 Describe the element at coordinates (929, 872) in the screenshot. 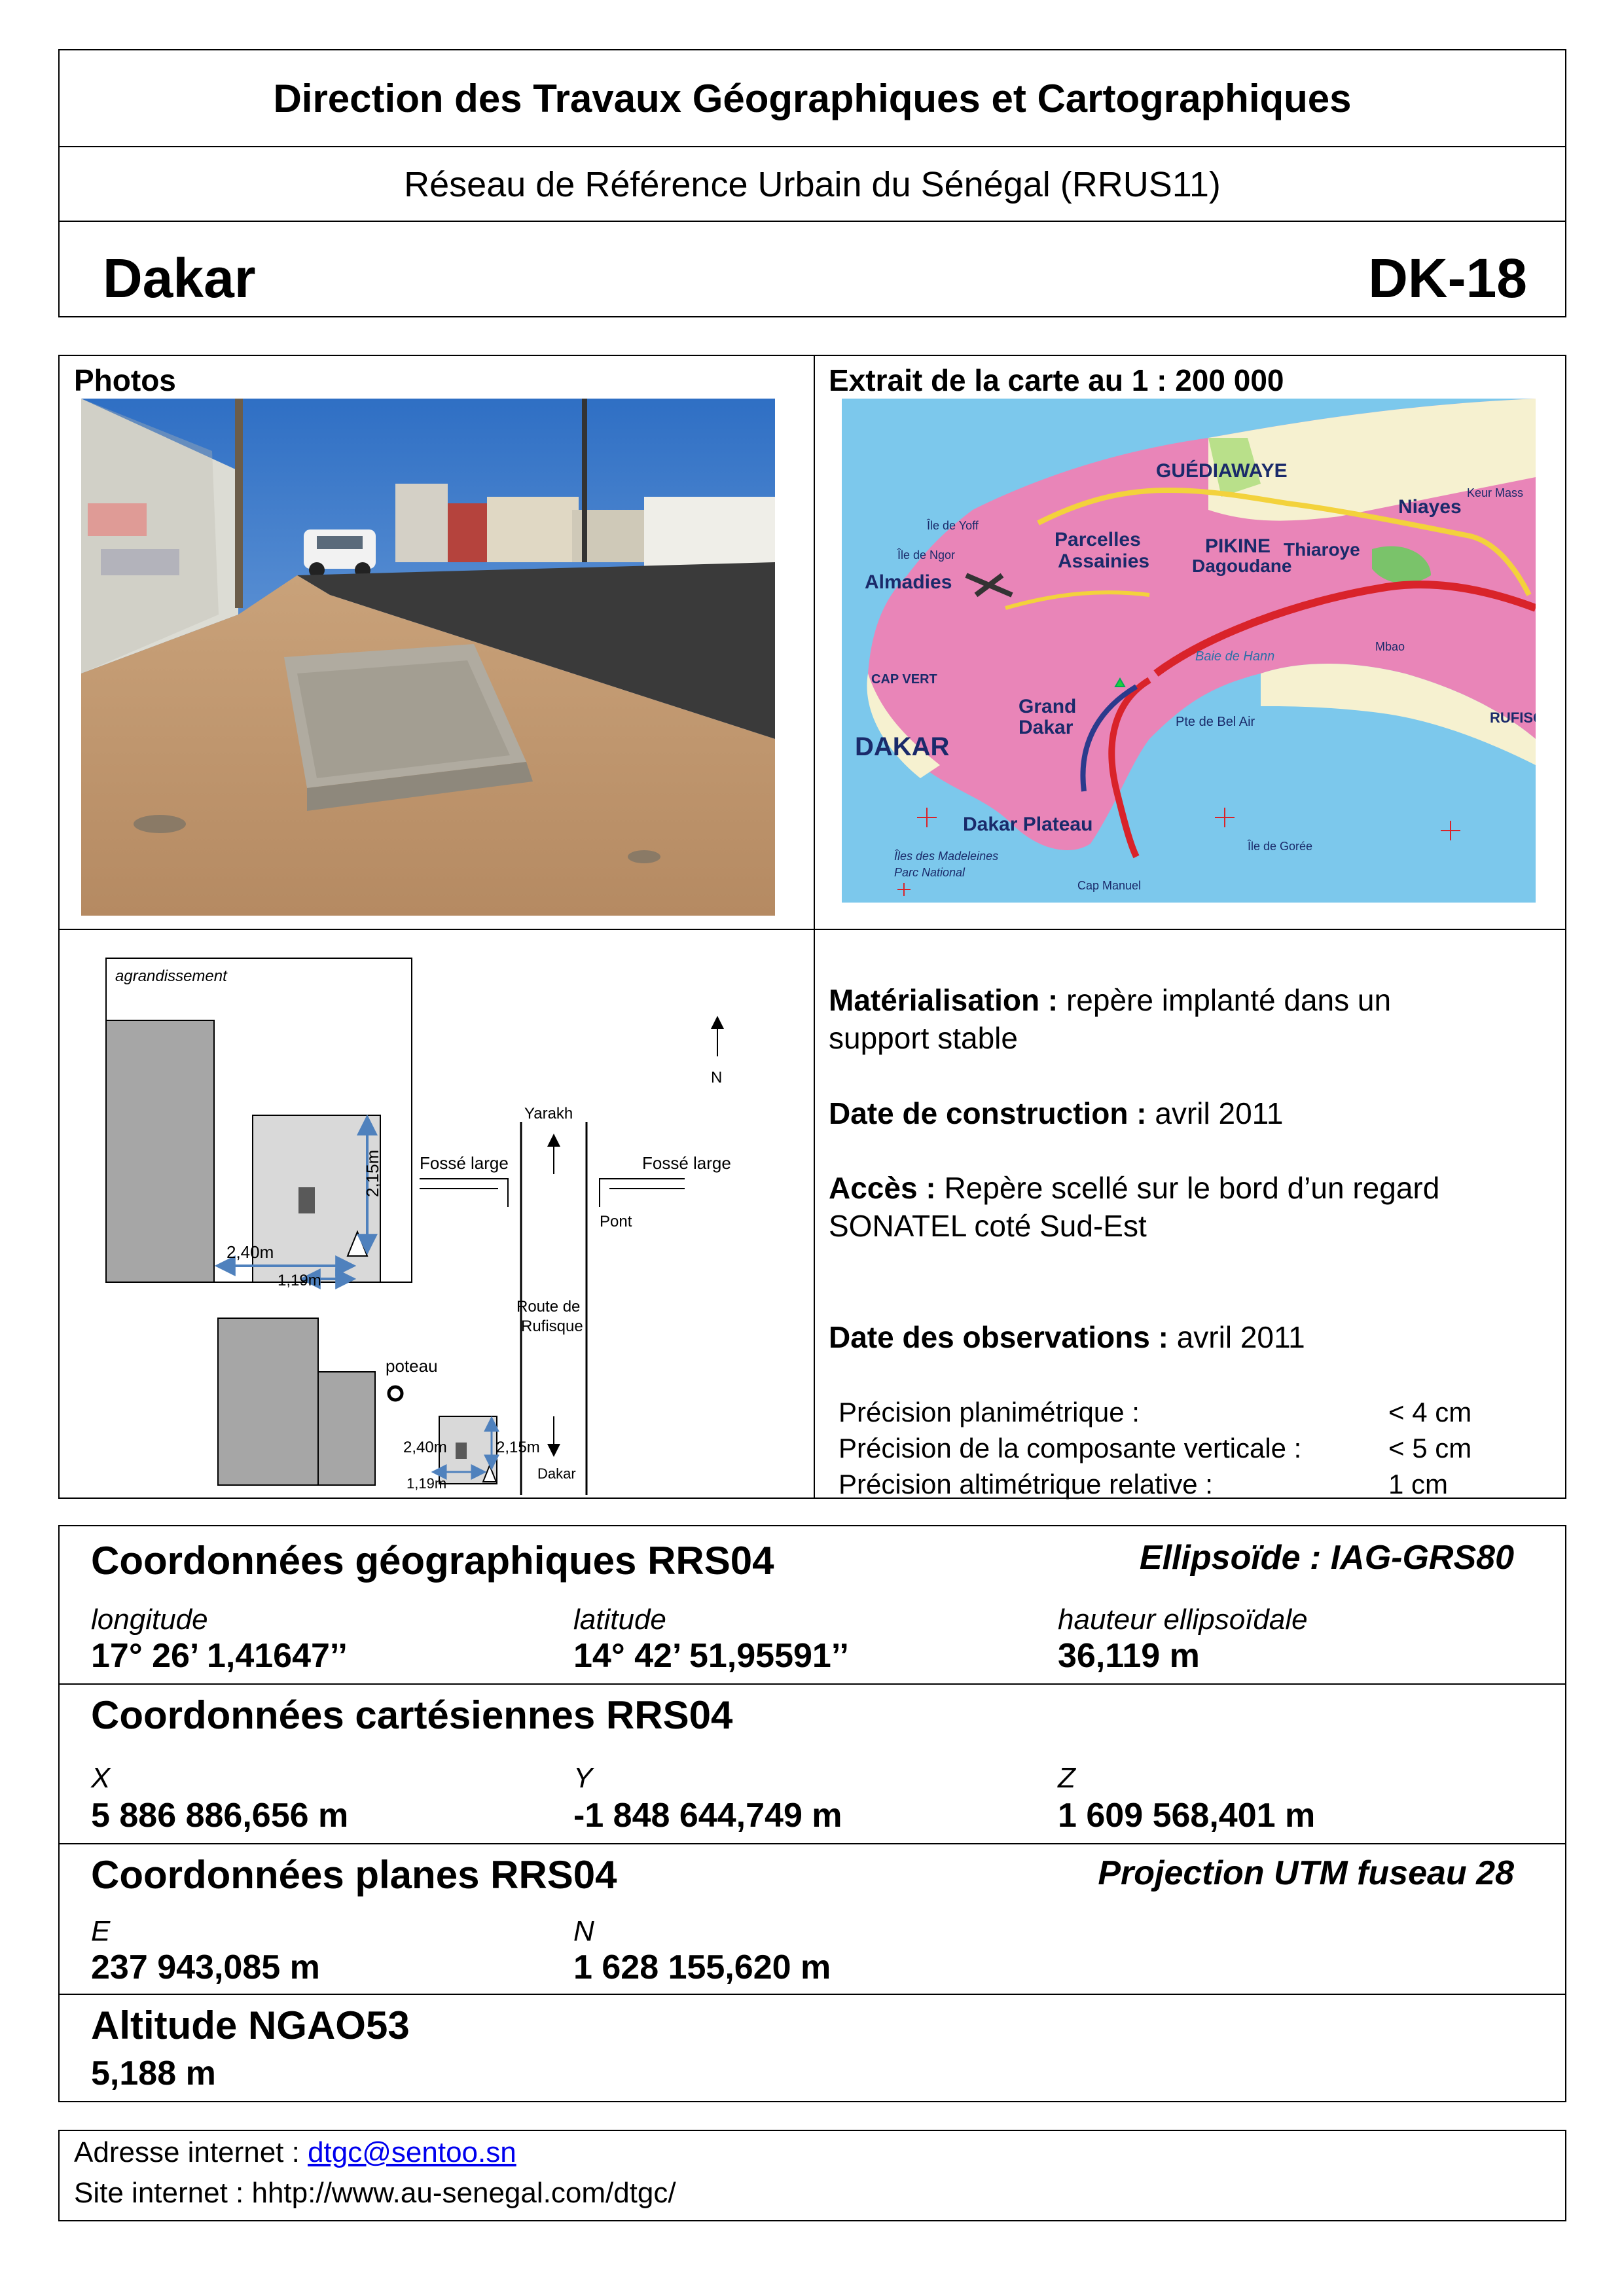

I see `map-label-parc: Parc National` at that location.